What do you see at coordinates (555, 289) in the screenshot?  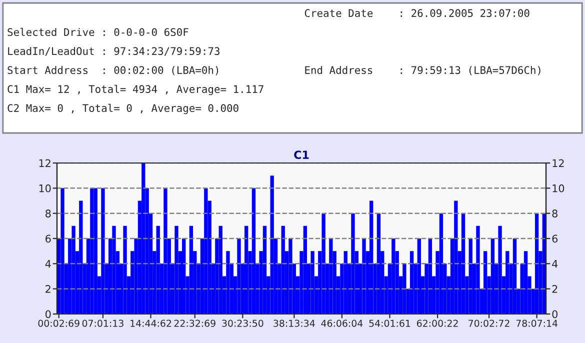 I see `y2-tick-label: 2` at bounding box center [555, 289].